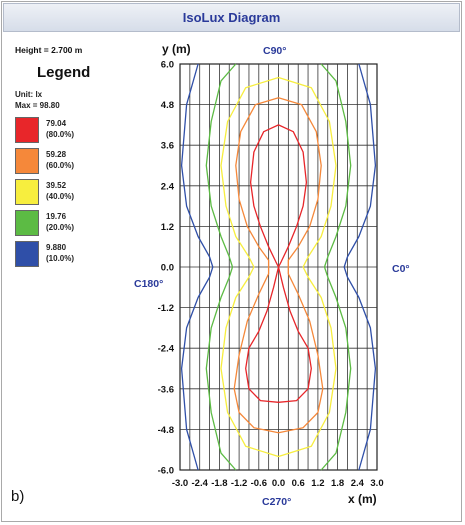 This screenshot has width=465, height=525. I want to click on legend-percent: (80.0%), so click(60, 134).